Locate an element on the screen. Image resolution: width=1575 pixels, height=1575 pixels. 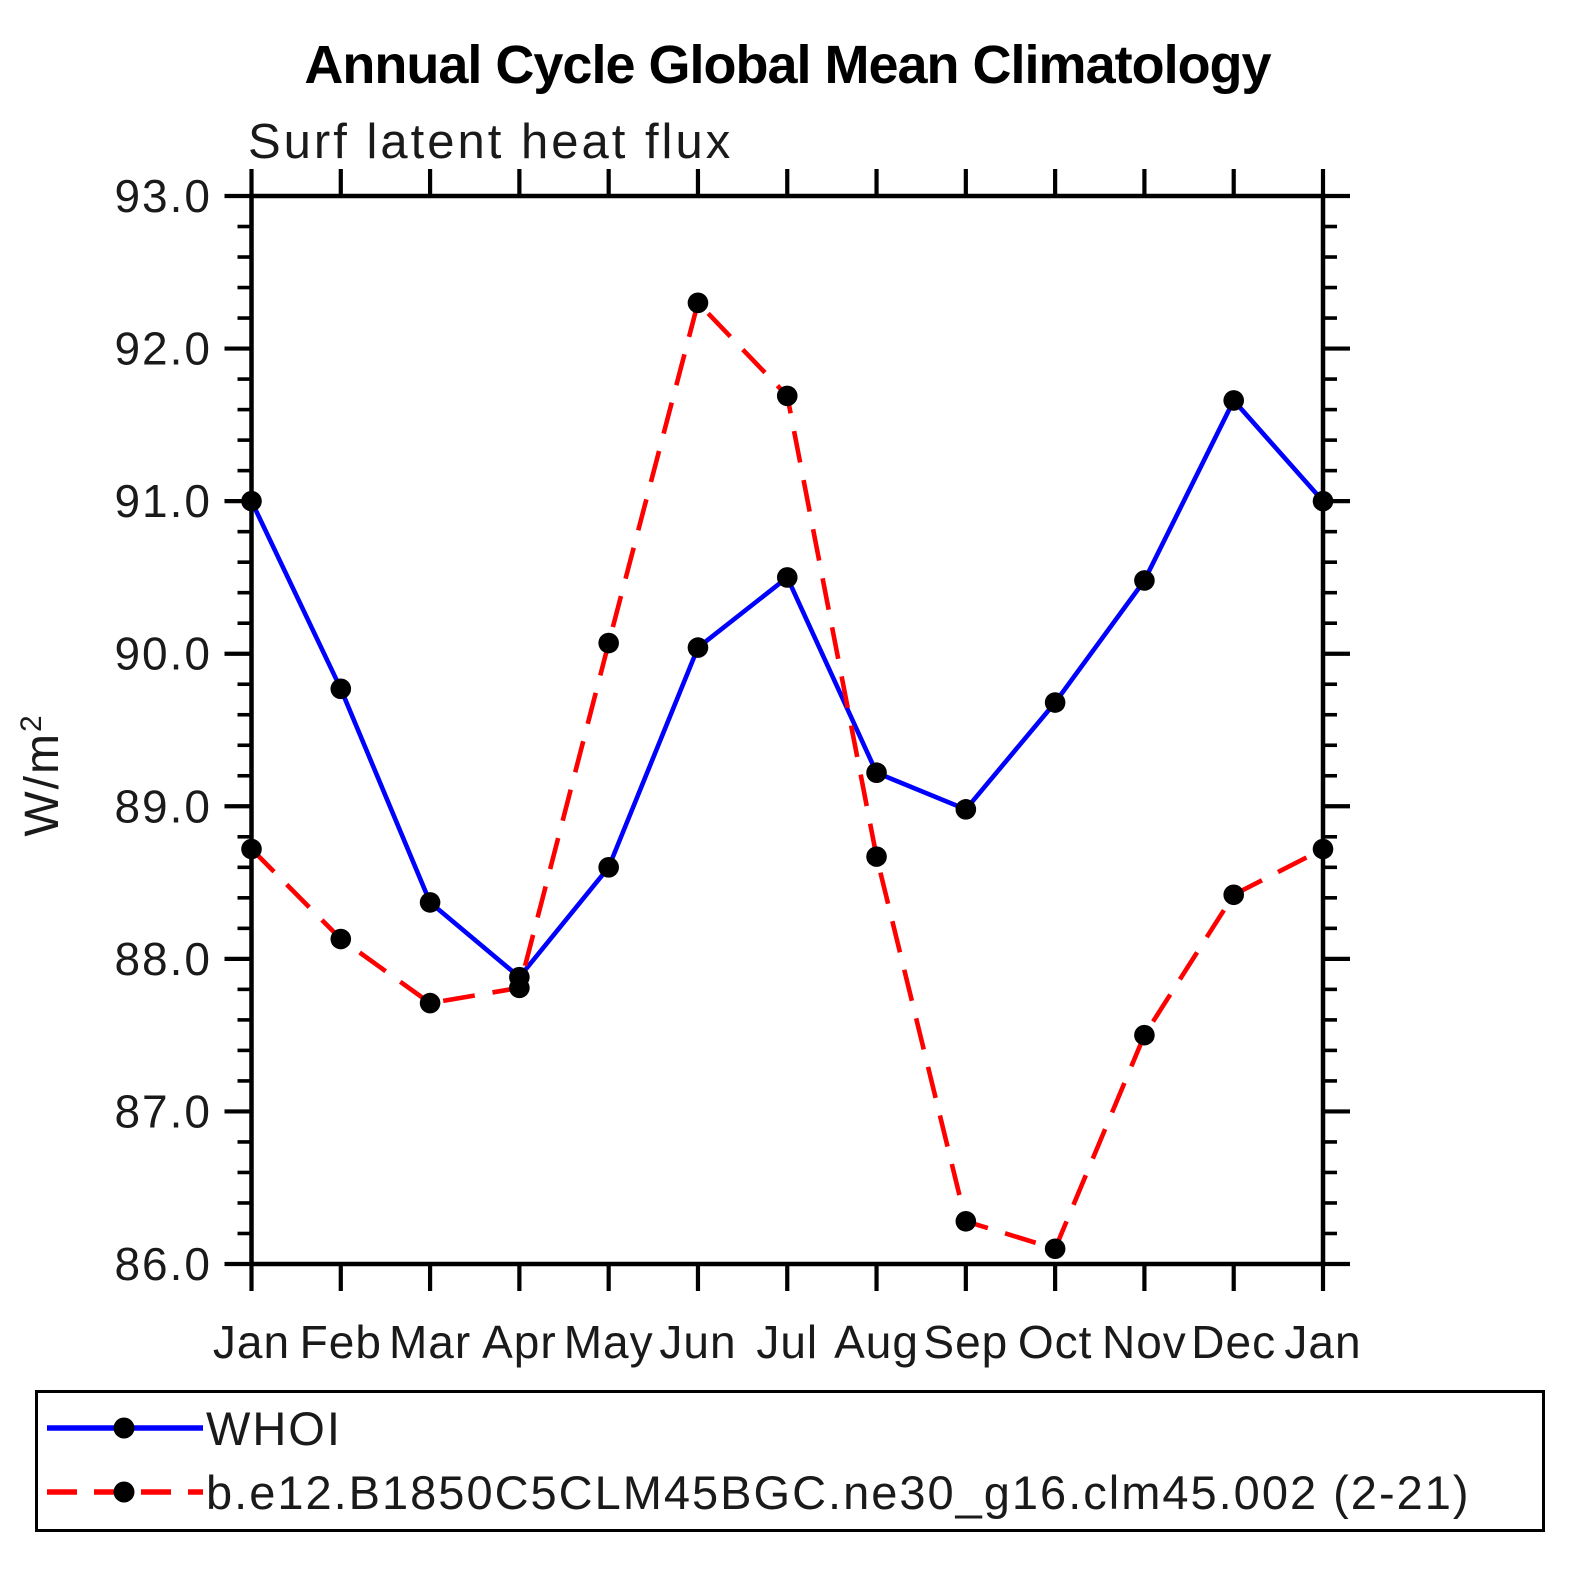
chart-title: Annual Cycle Global Mean Climatology is located at coordinates (787, 65).